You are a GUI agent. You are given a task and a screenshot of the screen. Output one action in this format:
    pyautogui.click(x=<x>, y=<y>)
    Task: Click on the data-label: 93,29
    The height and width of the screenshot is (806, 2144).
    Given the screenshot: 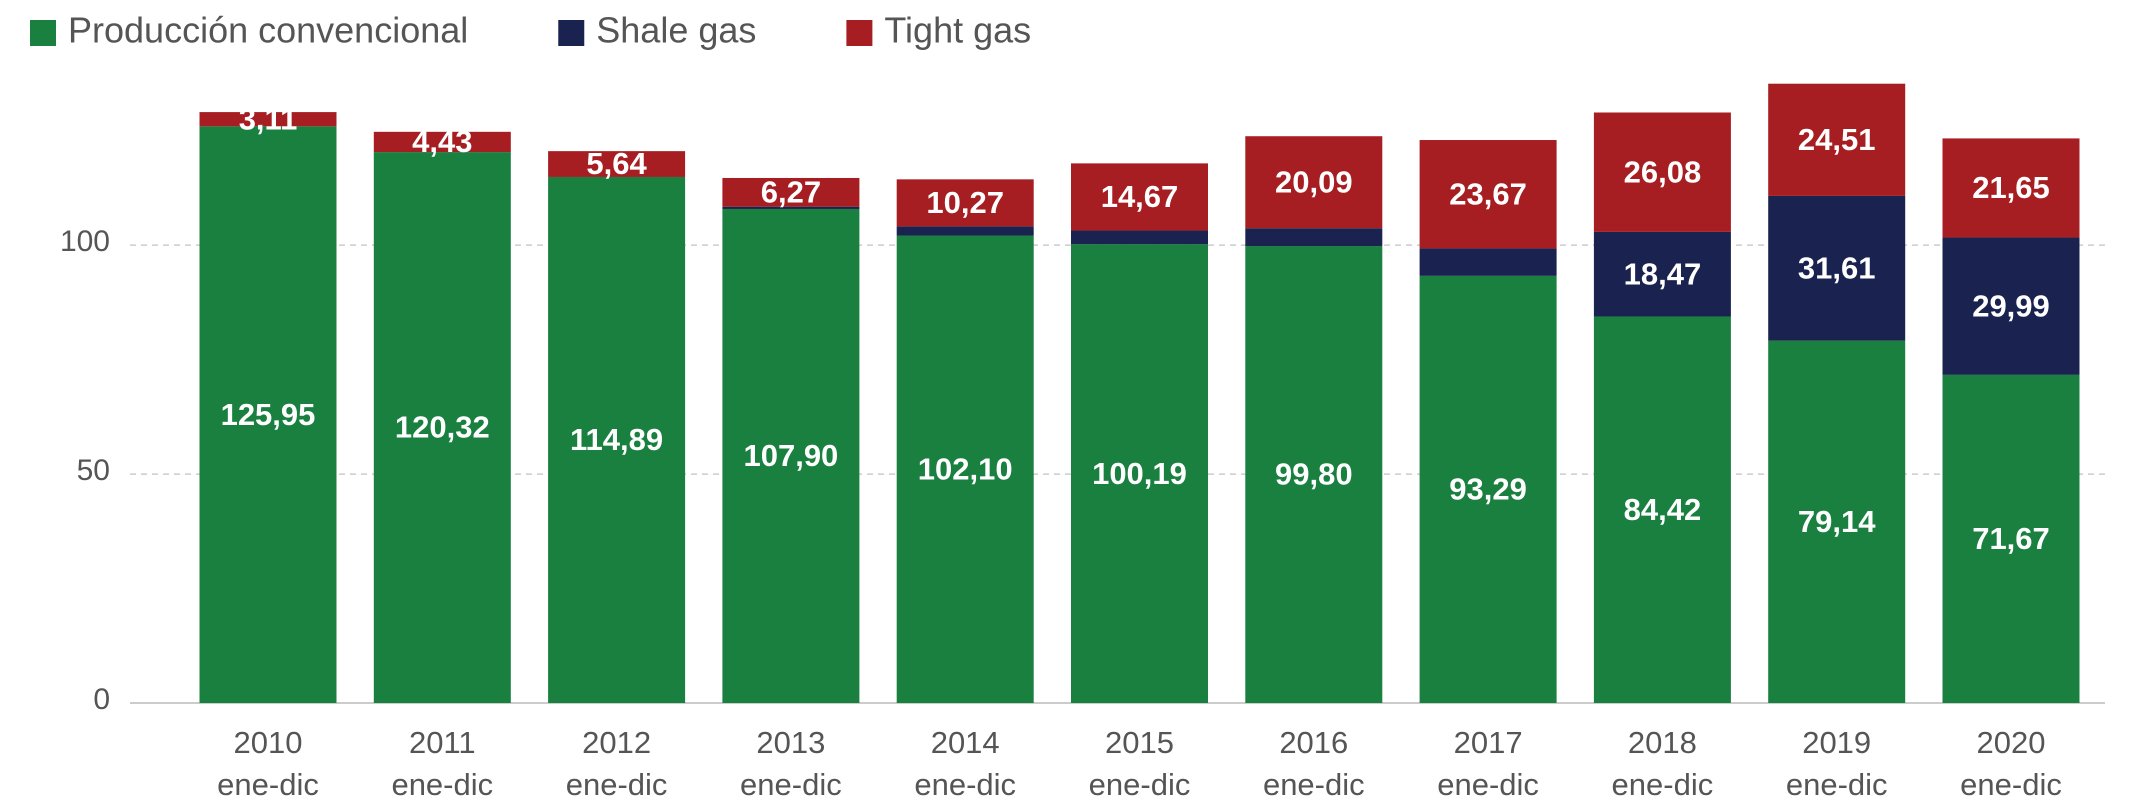 What is the action you would take?
    pyautogui.click(x=1488, y=489)
    